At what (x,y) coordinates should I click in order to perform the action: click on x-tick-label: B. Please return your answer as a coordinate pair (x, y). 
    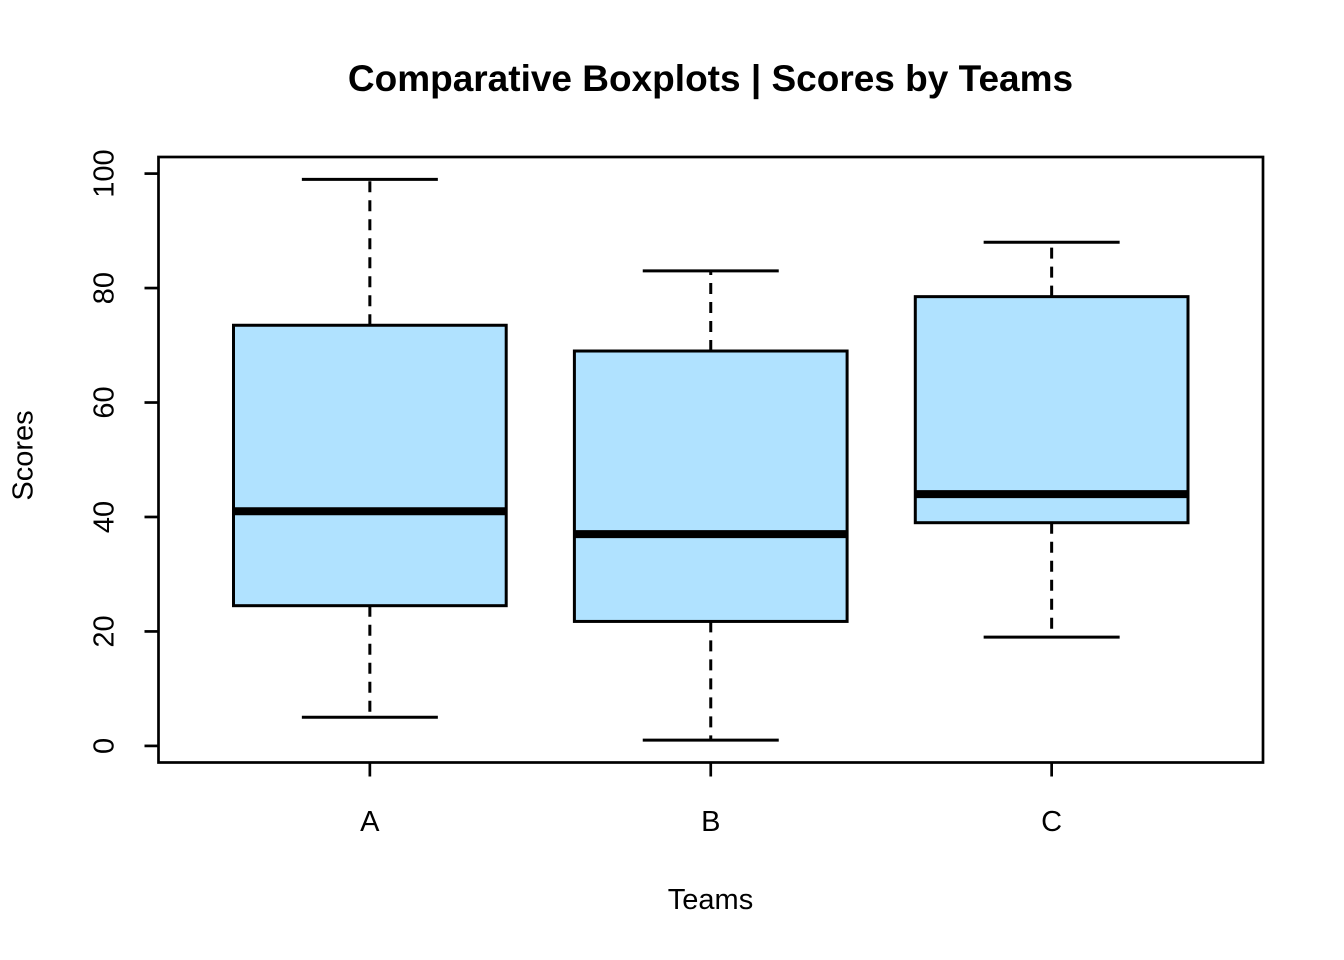
    Looking at the image, I should click on (710, 822).